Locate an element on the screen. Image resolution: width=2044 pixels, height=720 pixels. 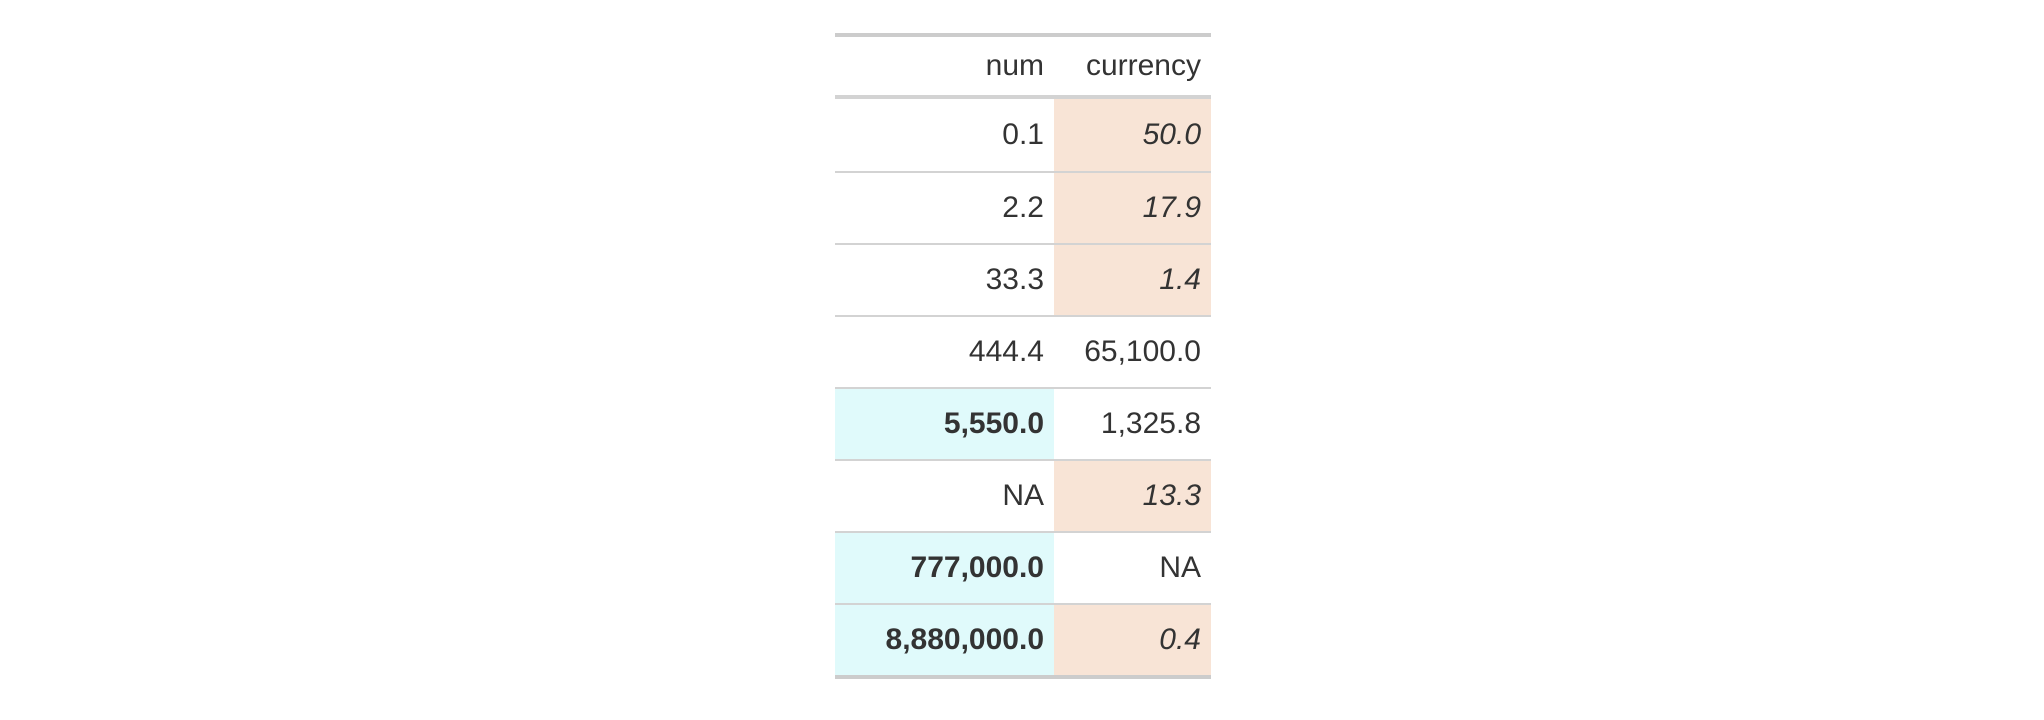
table-row: 5,550.0 1,325.8 is located at coordinates (1023, 423).